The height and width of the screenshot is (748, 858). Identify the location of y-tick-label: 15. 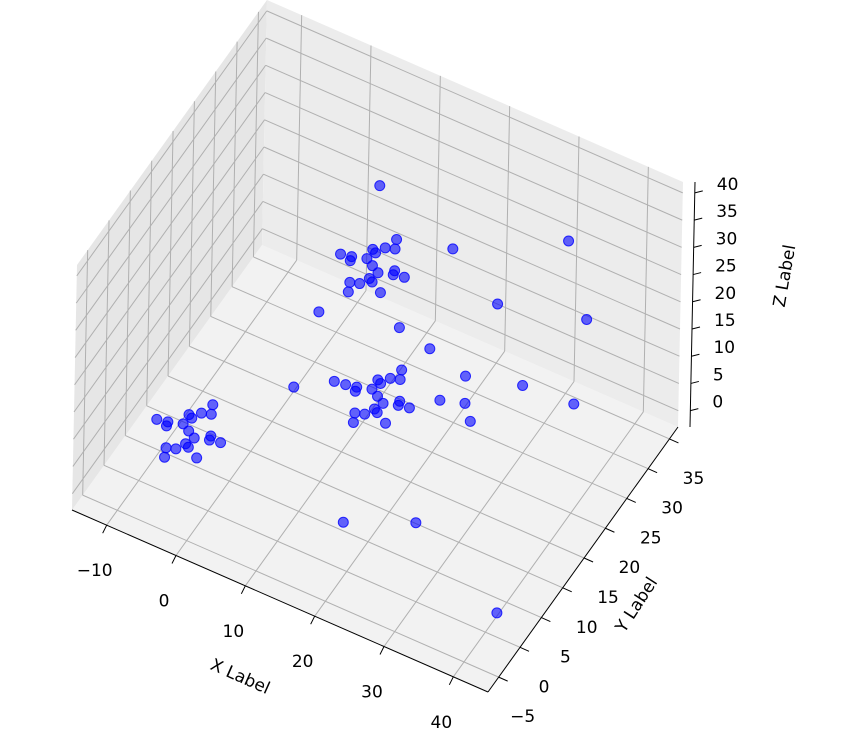
(608, 598).